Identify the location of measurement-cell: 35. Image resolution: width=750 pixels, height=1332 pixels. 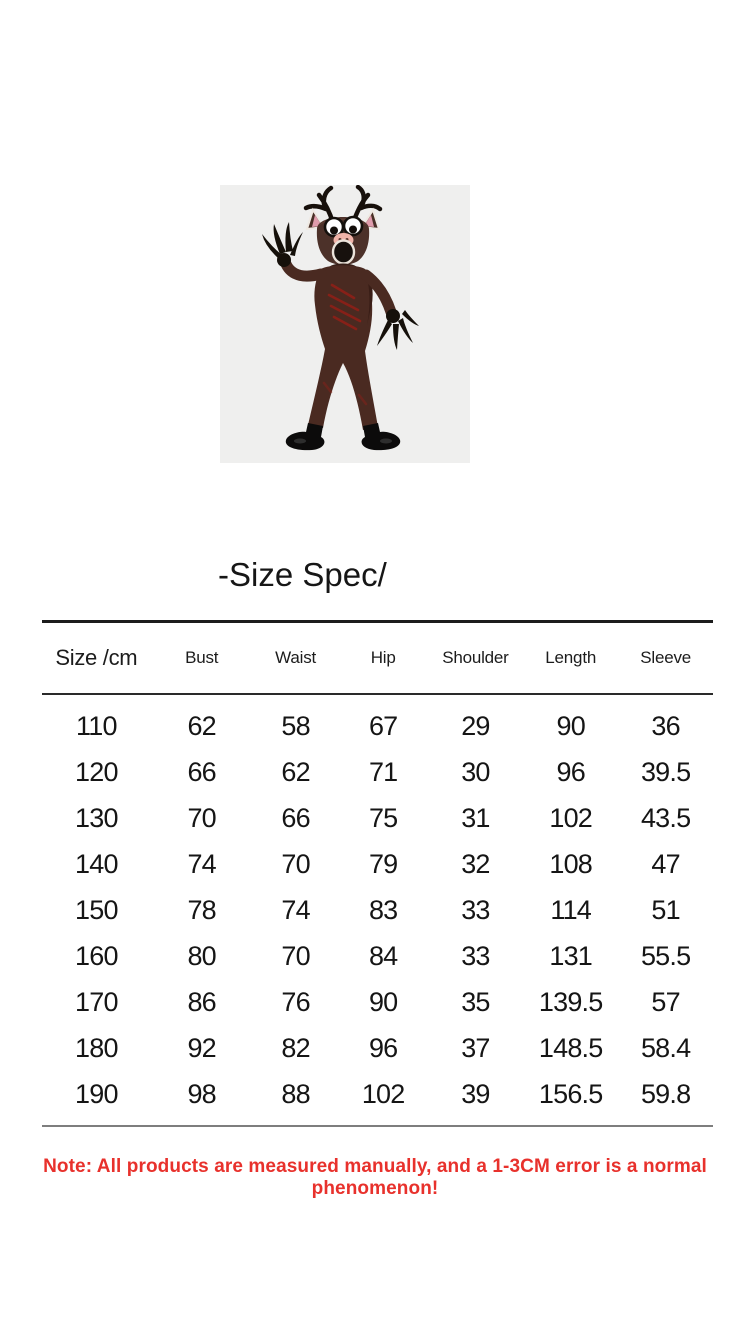
(475, 1001).